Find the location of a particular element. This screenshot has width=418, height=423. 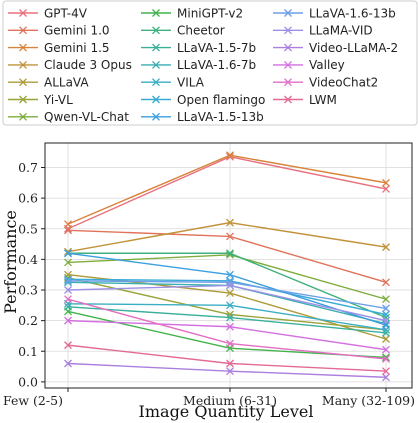

legend-entry: LLaVA-1.6-7b is located at coordinates (198, 65).